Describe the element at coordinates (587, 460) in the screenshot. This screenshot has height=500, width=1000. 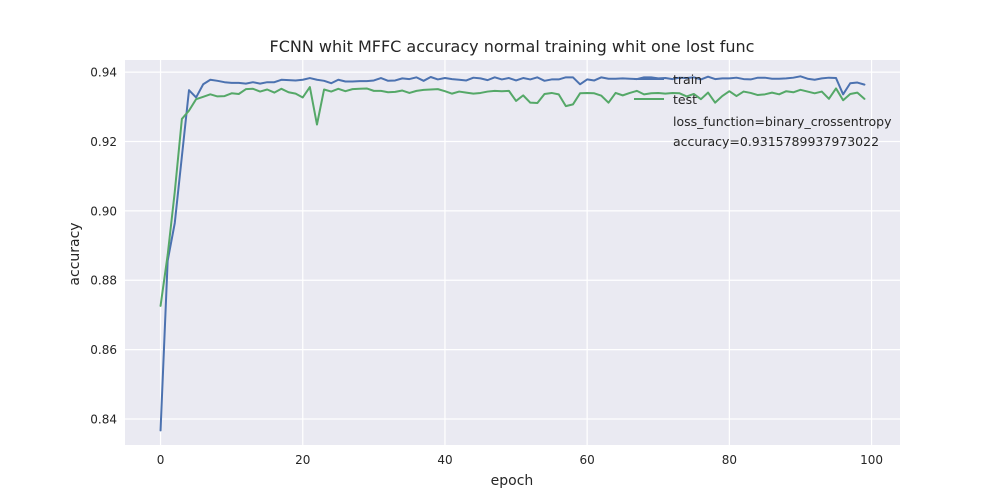
I see `x-tick-label: 60` at that location.